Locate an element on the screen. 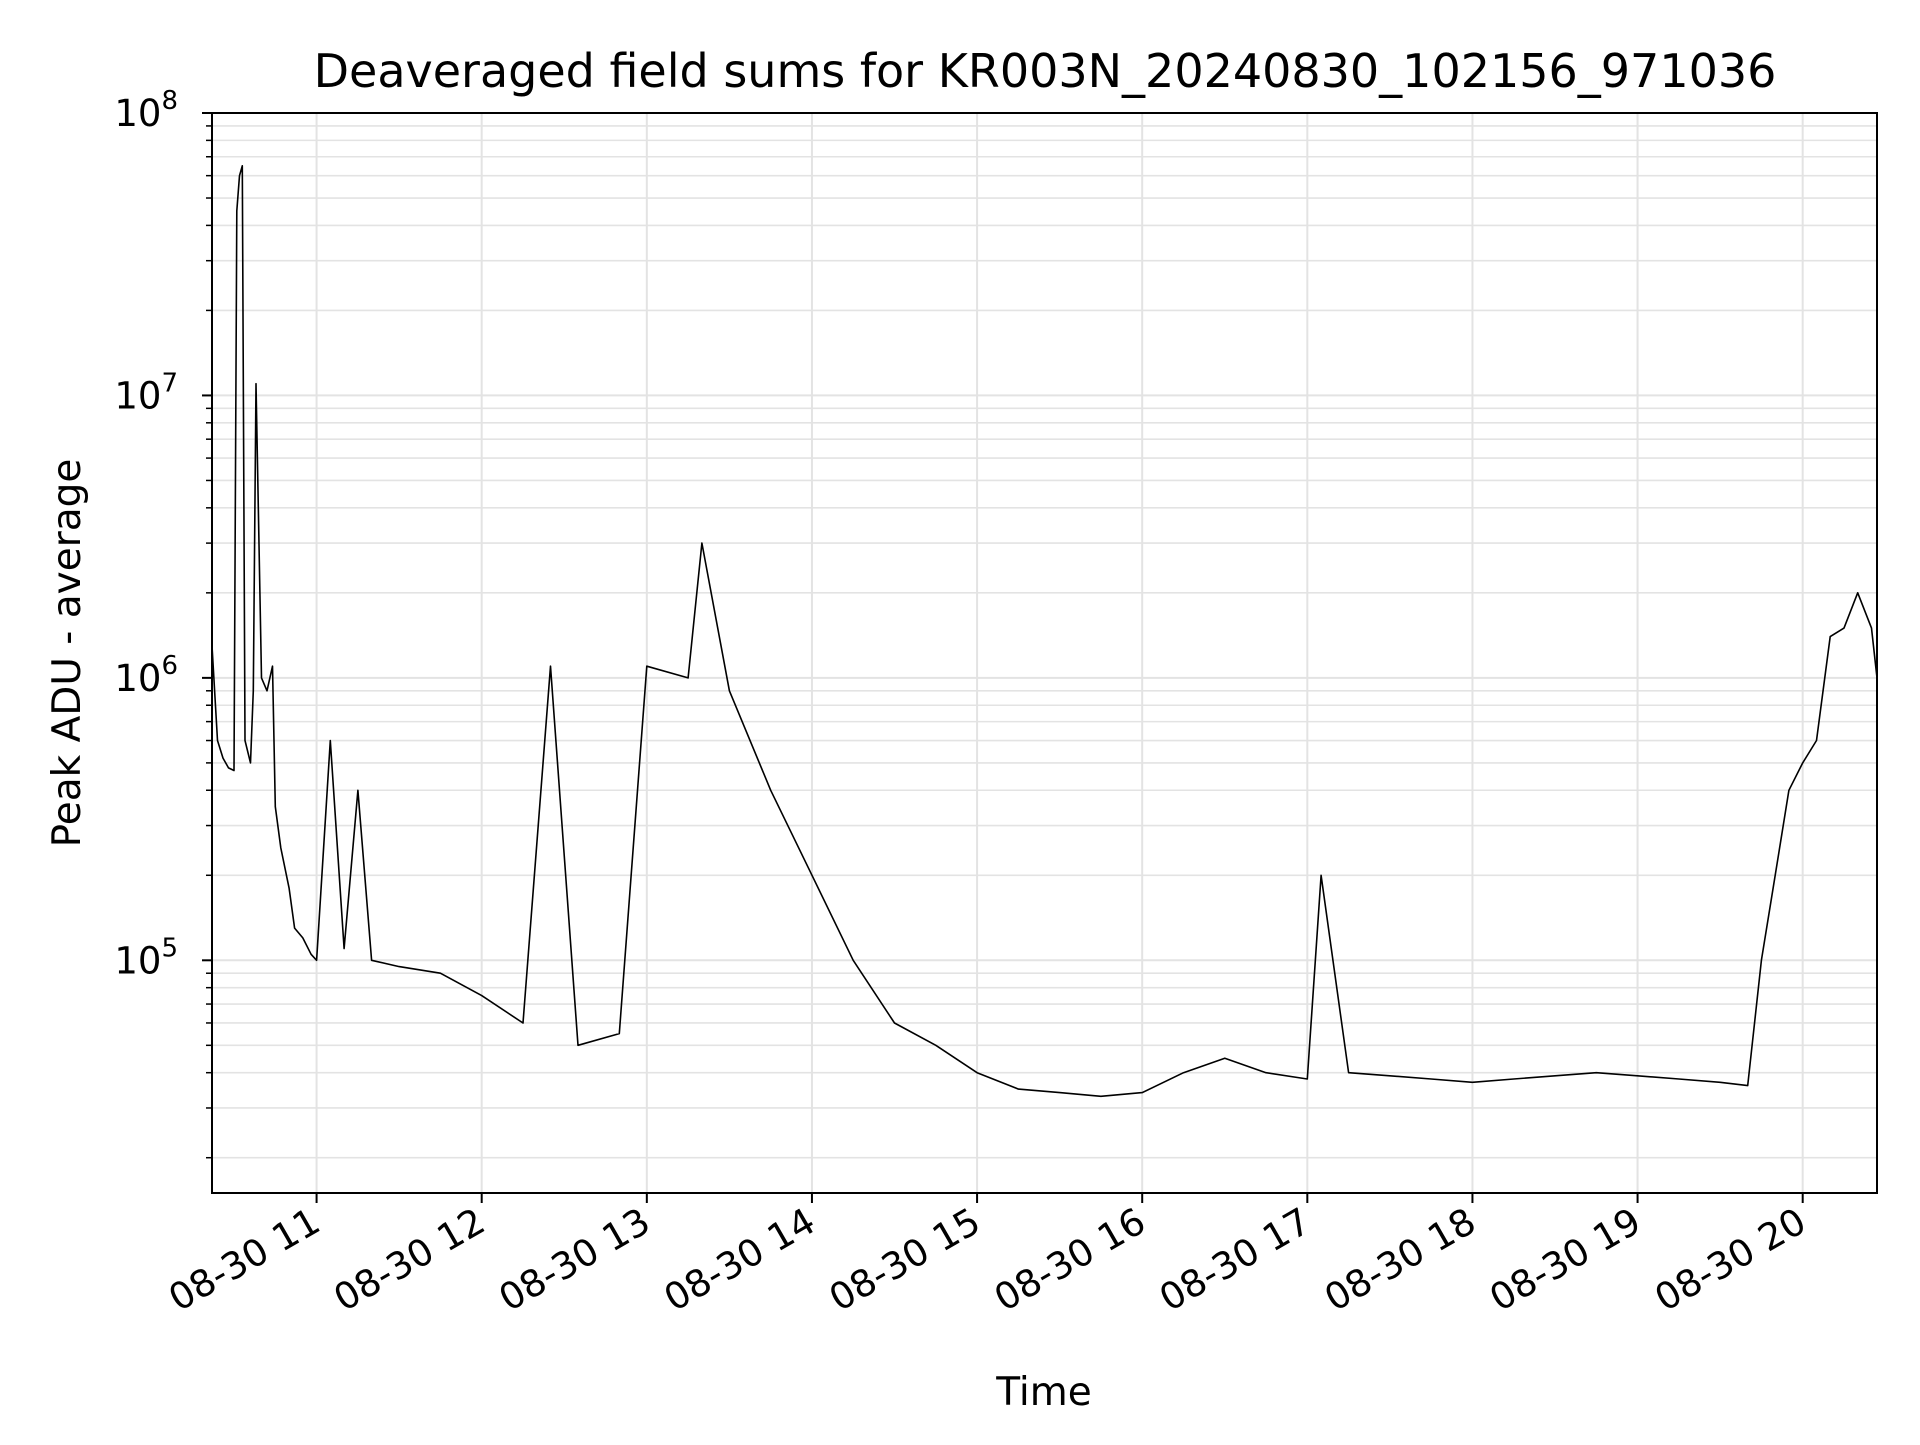  y-tick-label: 10⁶ is located at coordinates (146, 675).